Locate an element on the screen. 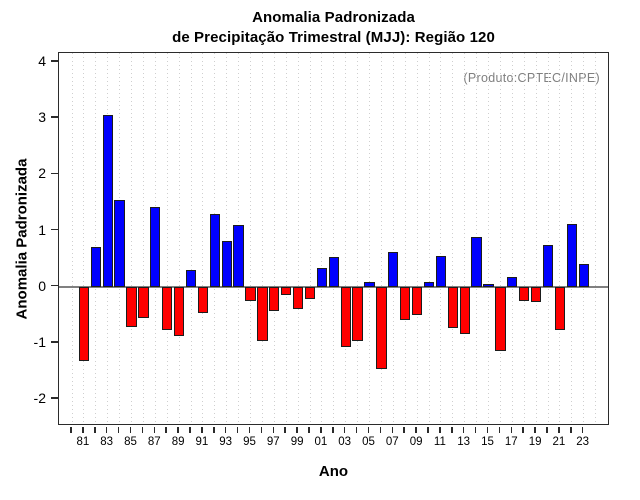  x-tick-label: 99 is located at coordinates (297, 442).